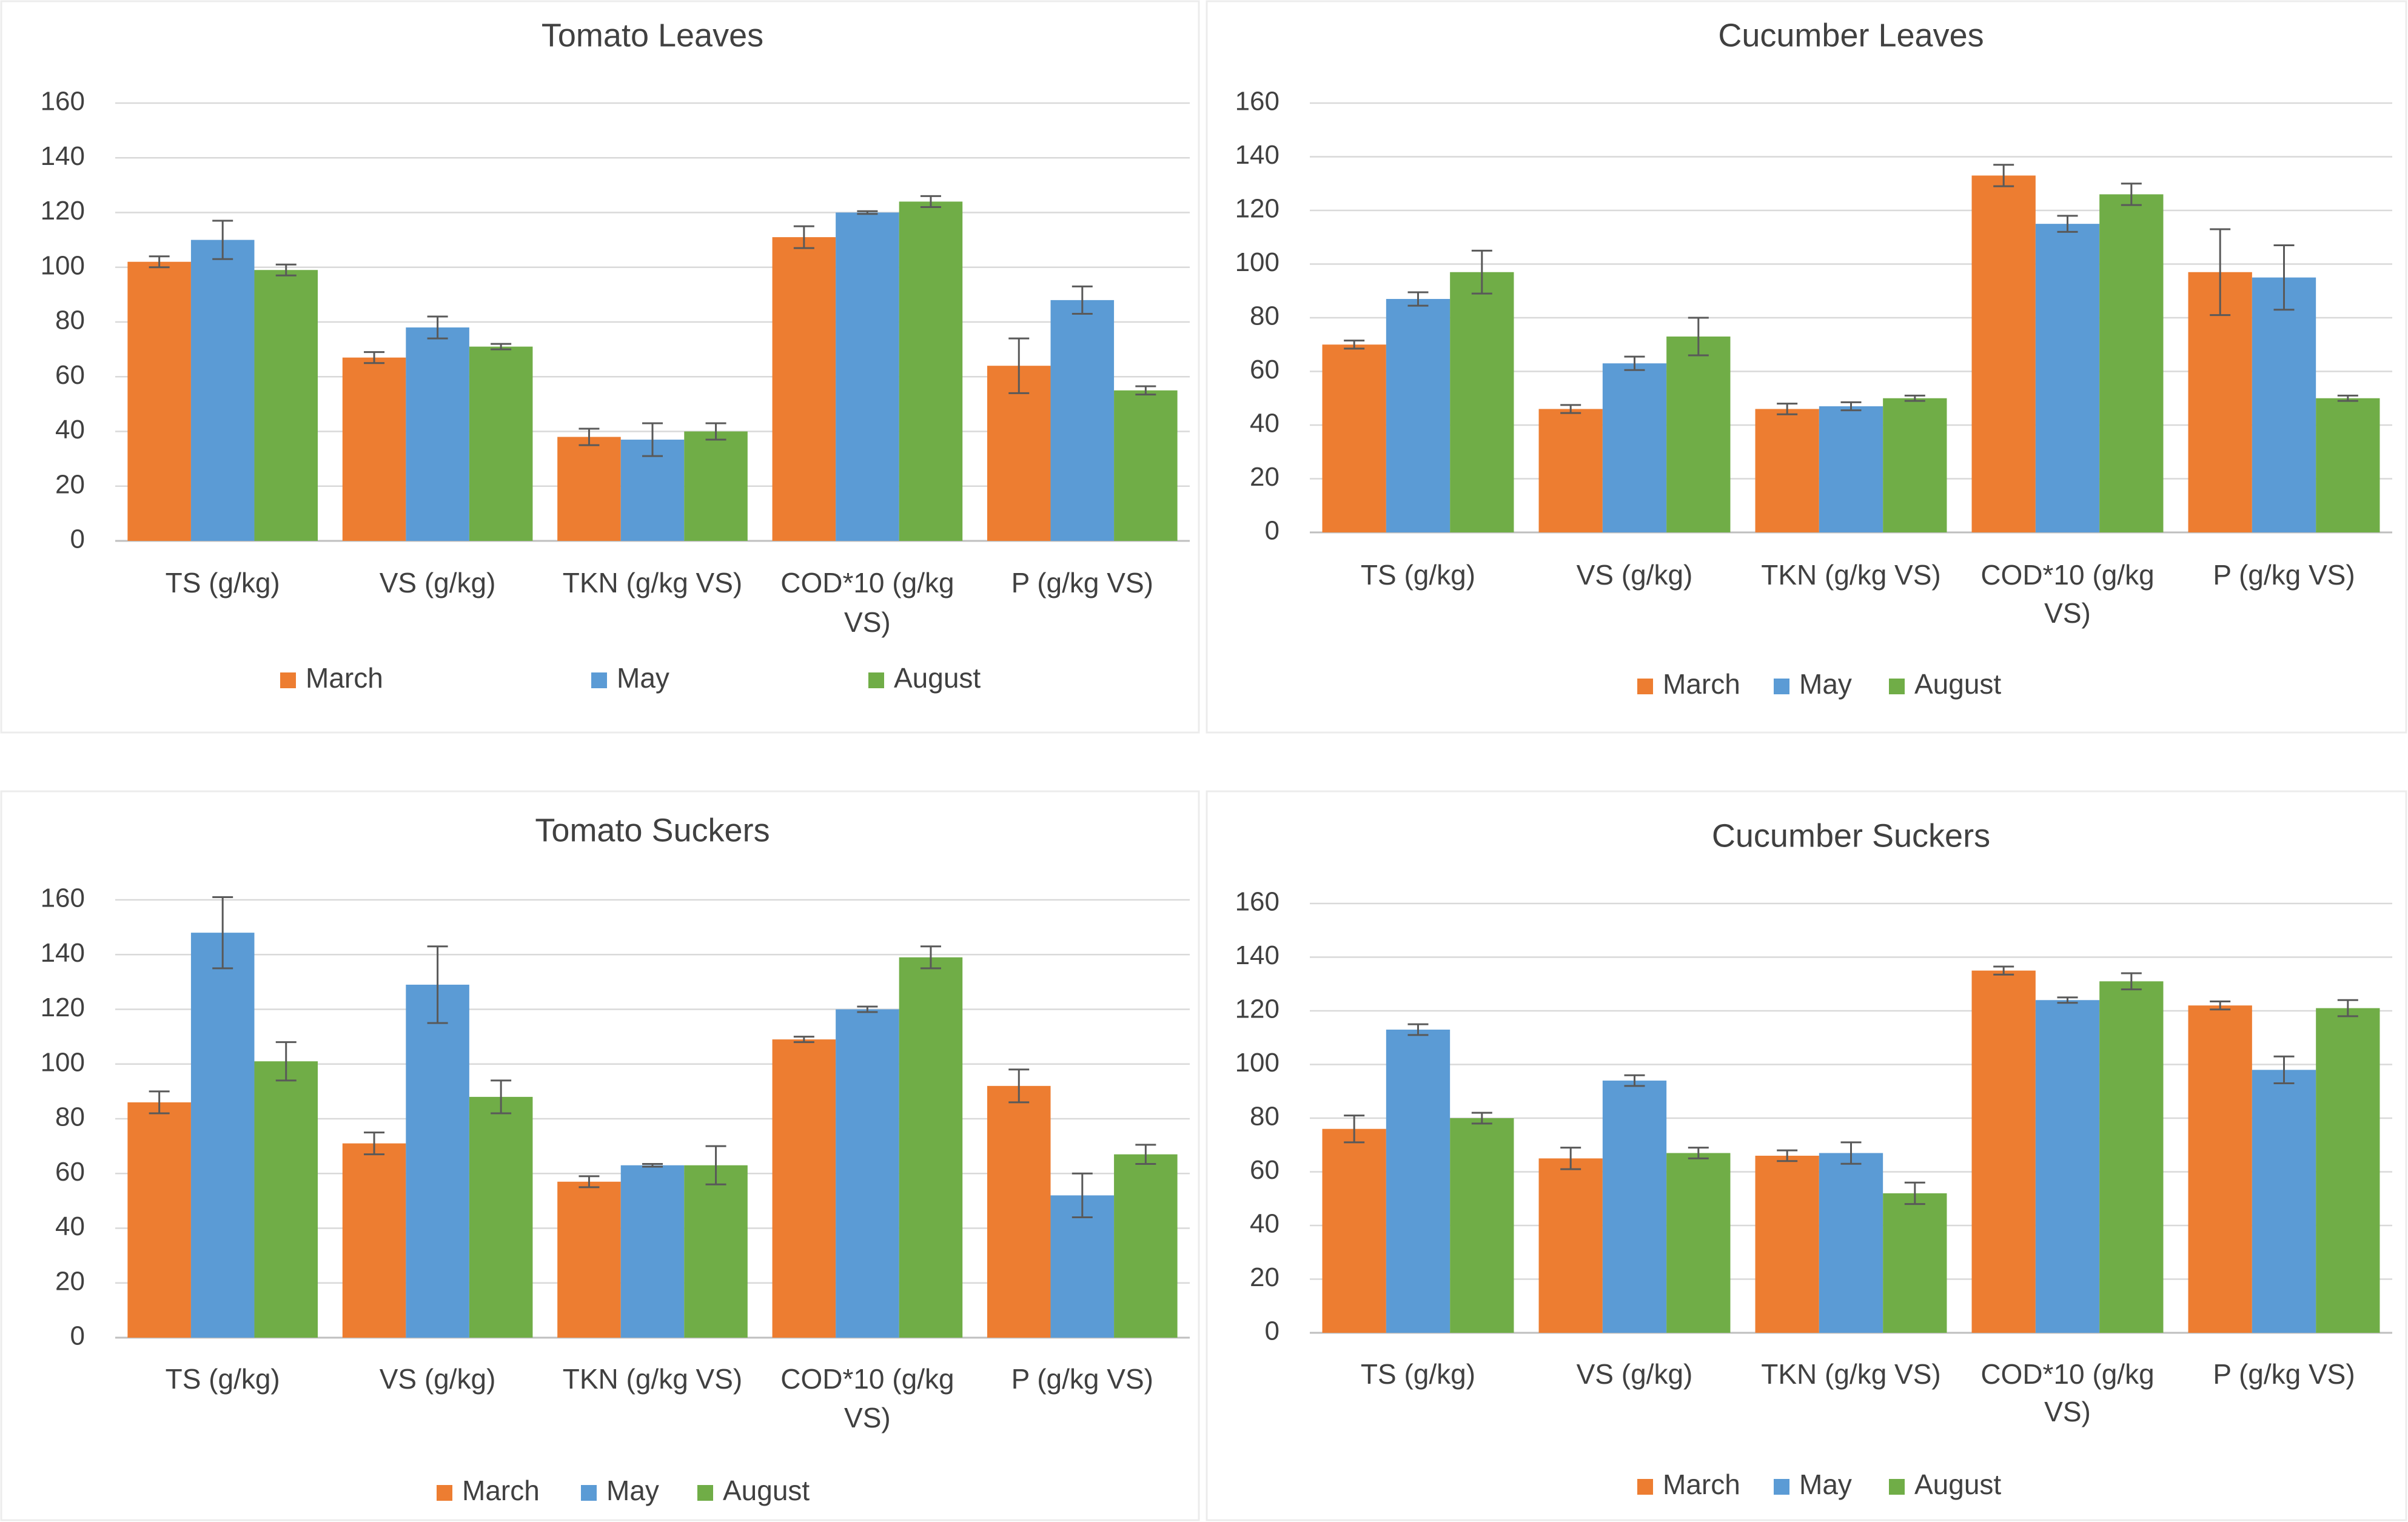  I want to click on chart-title: Cucumber Leaves, so click(1851, 35).